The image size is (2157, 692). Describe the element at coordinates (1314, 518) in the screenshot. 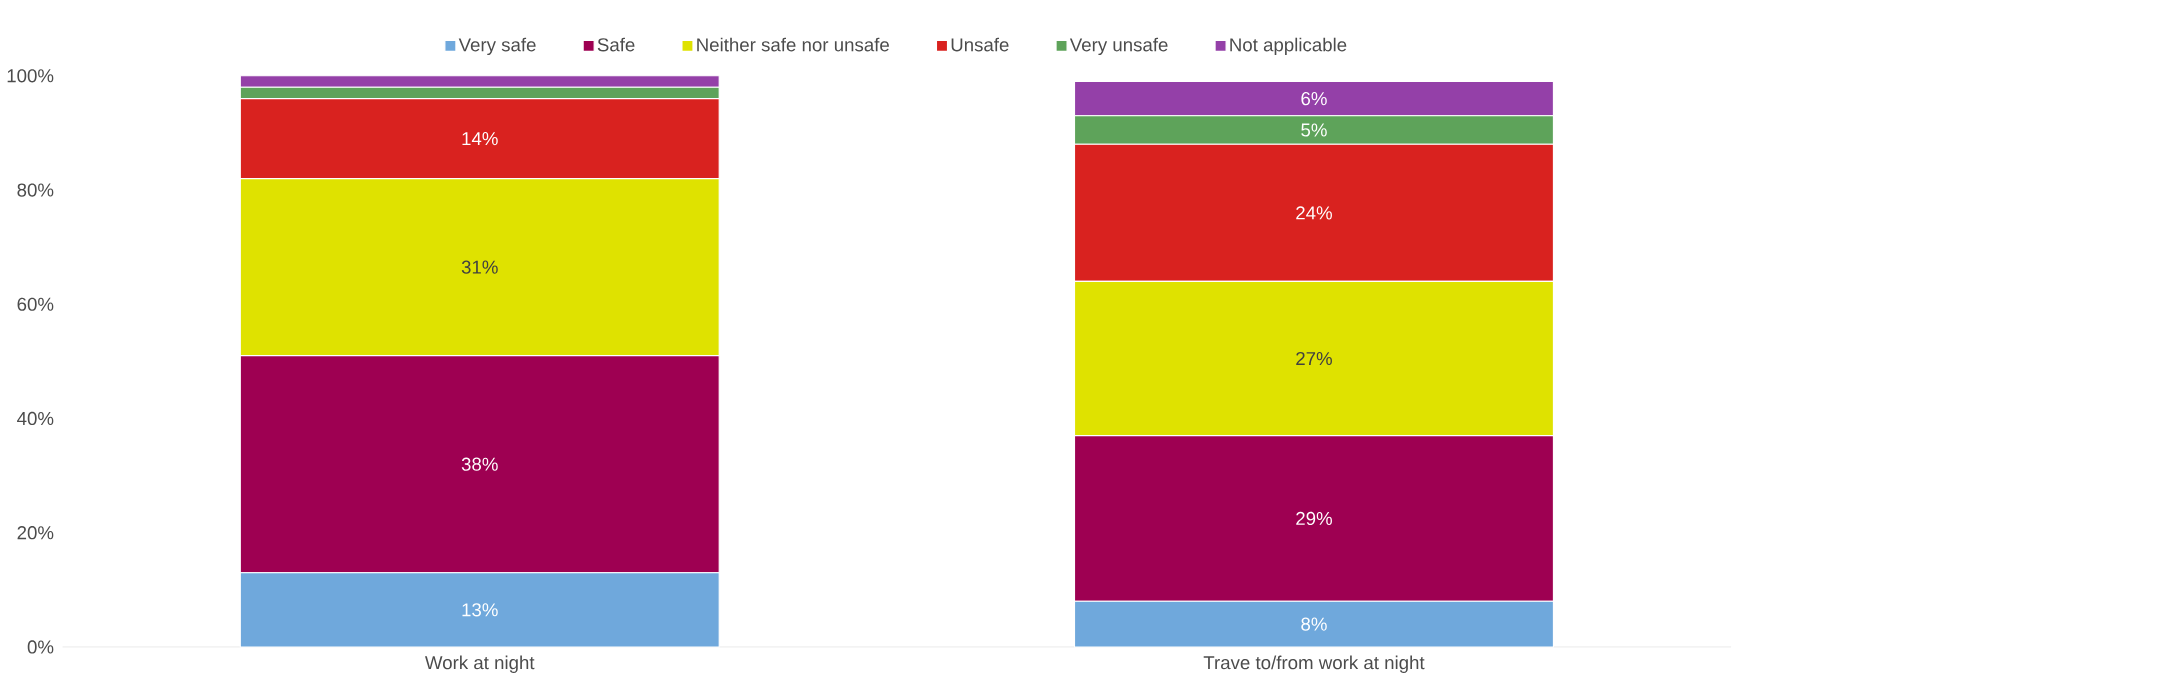

I see `data-label: 29%` at that location.